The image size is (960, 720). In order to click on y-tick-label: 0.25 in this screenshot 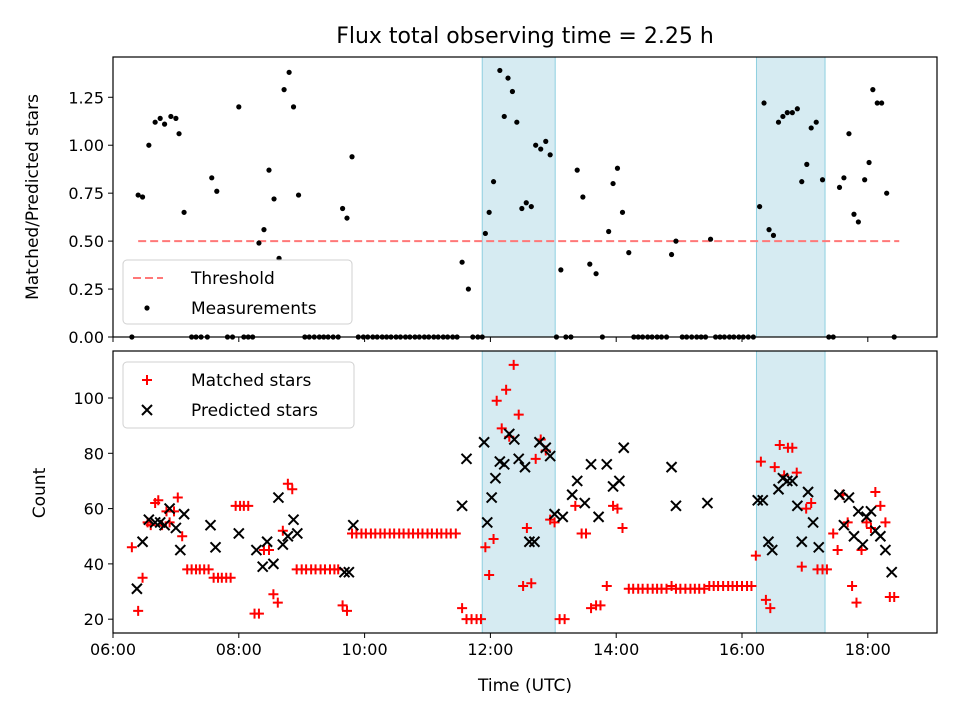, I will do `click(86, 289)`.